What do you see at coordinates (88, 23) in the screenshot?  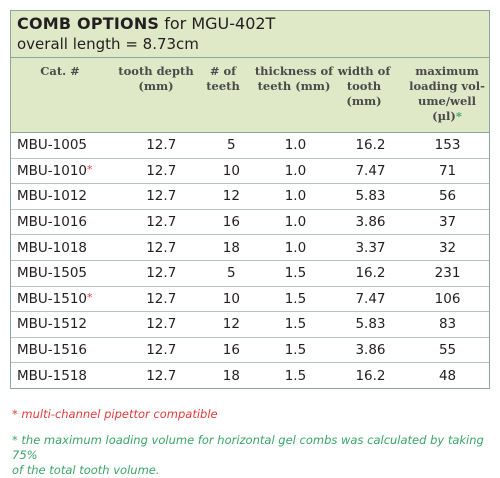 I see `title-bold: COMB OPTIONS` at bounding box center [88, 23].